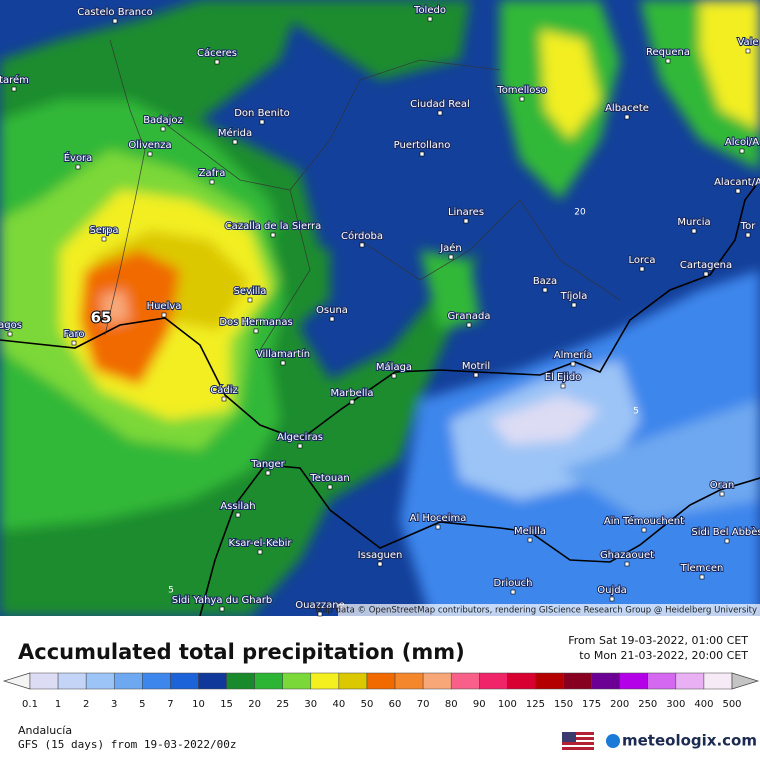 This screenshot has width=760, height=764. I want to click on city-label: Málaga, so click(394, 367).